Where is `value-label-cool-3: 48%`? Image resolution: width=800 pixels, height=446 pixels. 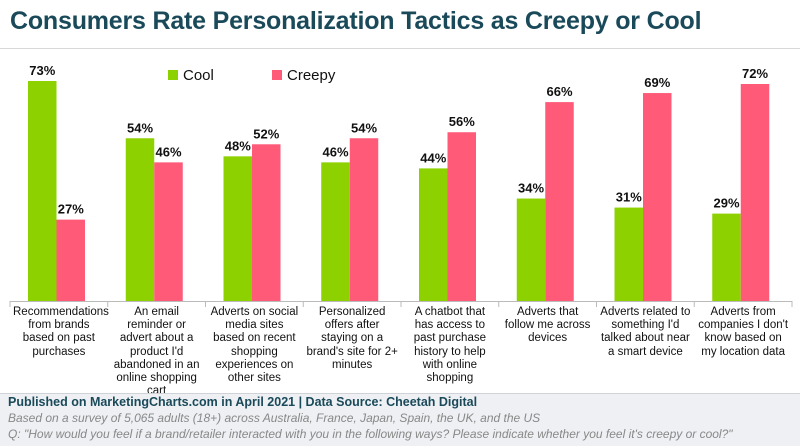
value-label-cool-3: 48% is located at coordinates (238, 145).